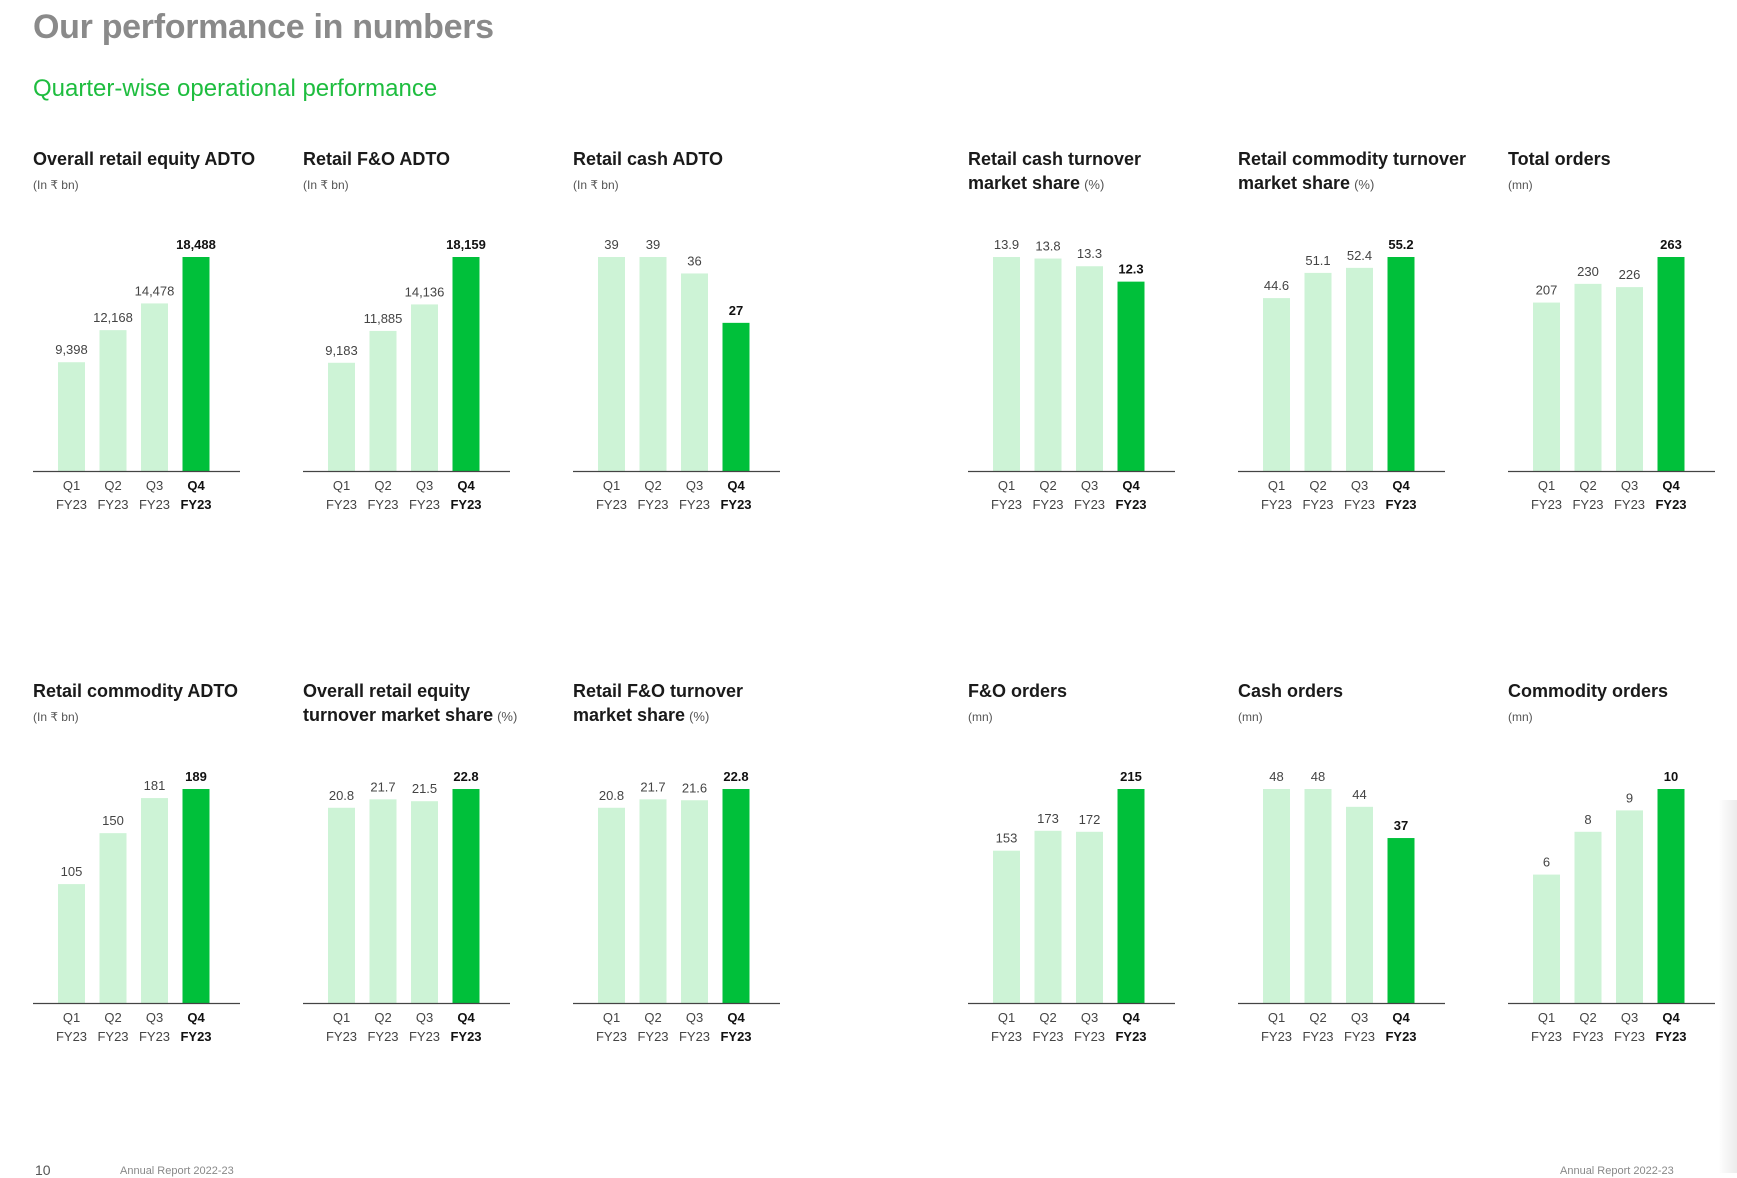 This screenshot has height=1178, width=1737. I want to click on chart-title: turnover market share (%), so click(410, 715).